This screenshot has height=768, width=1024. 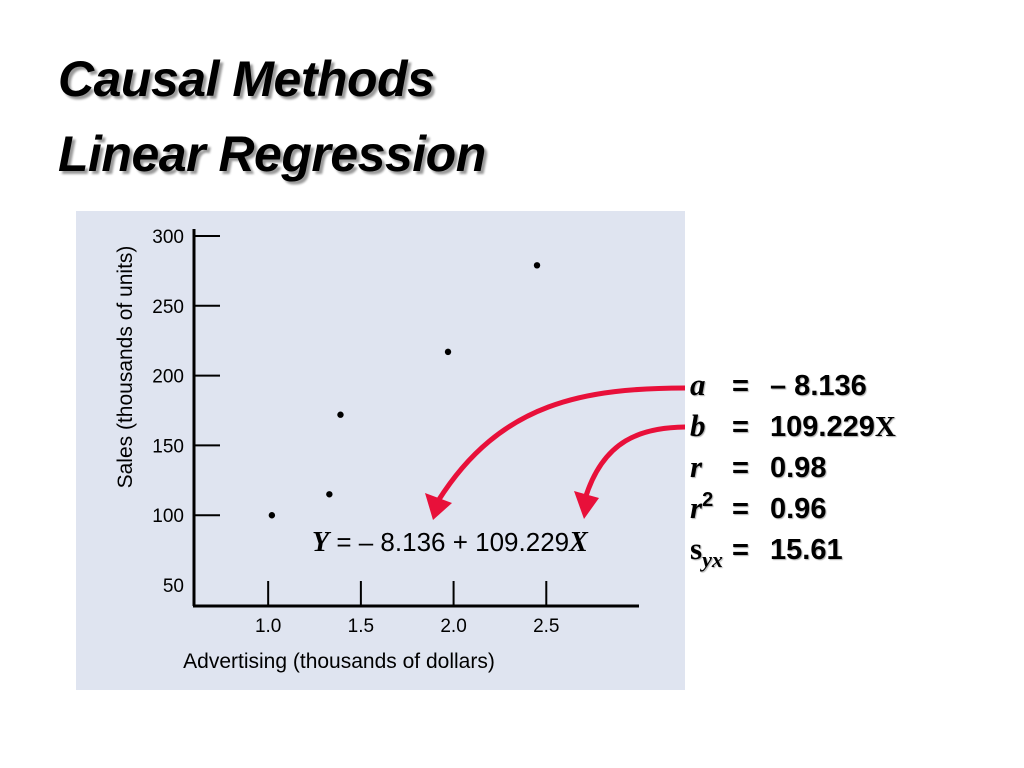 What do you see at coordinates (453, 542) in the screenshot?
I see `equation-body: = – 8.136 + 109.229` at bounding box center [453, 542].